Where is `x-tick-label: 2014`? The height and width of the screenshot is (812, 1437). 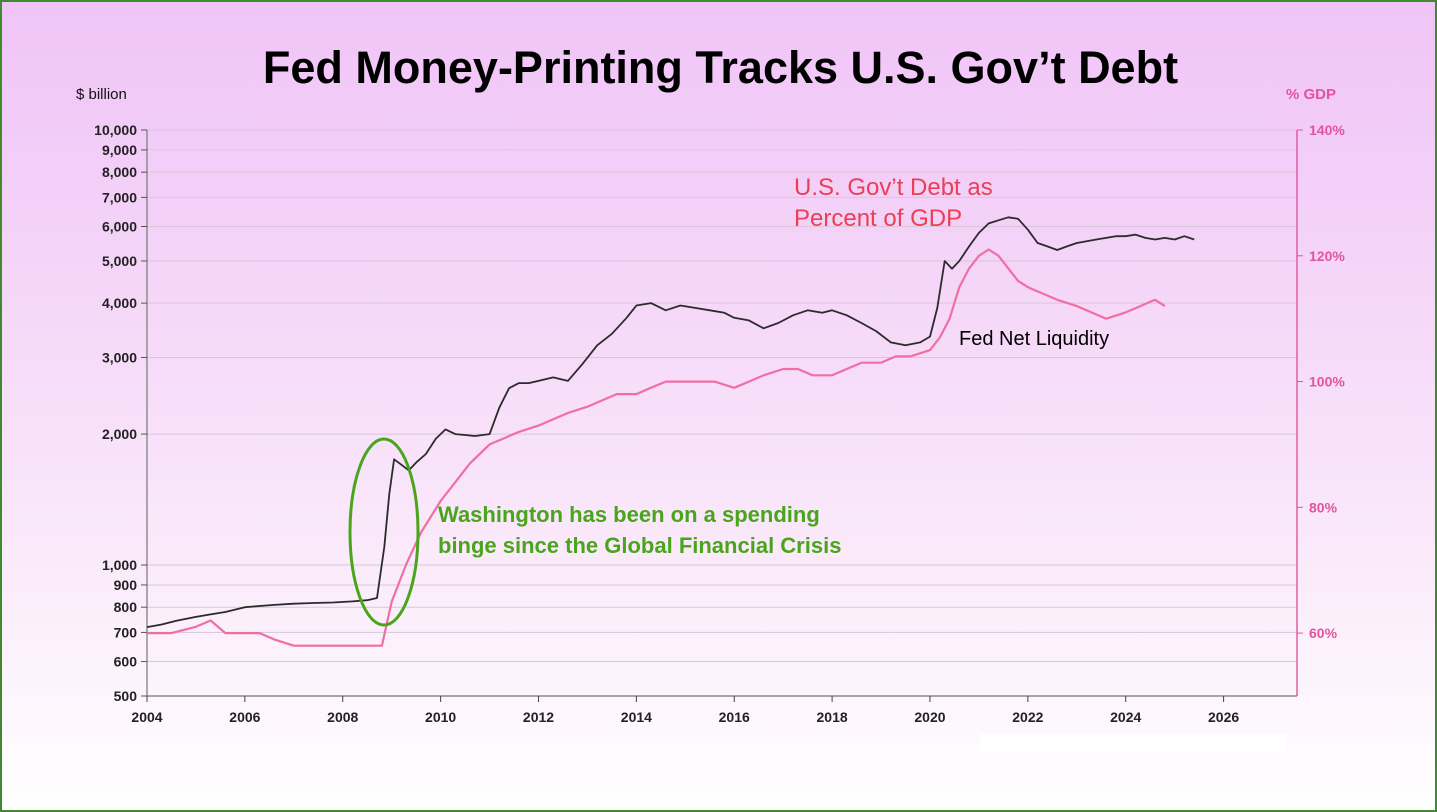
x-tick-label: 2014 is located at coordinates (636, 717).